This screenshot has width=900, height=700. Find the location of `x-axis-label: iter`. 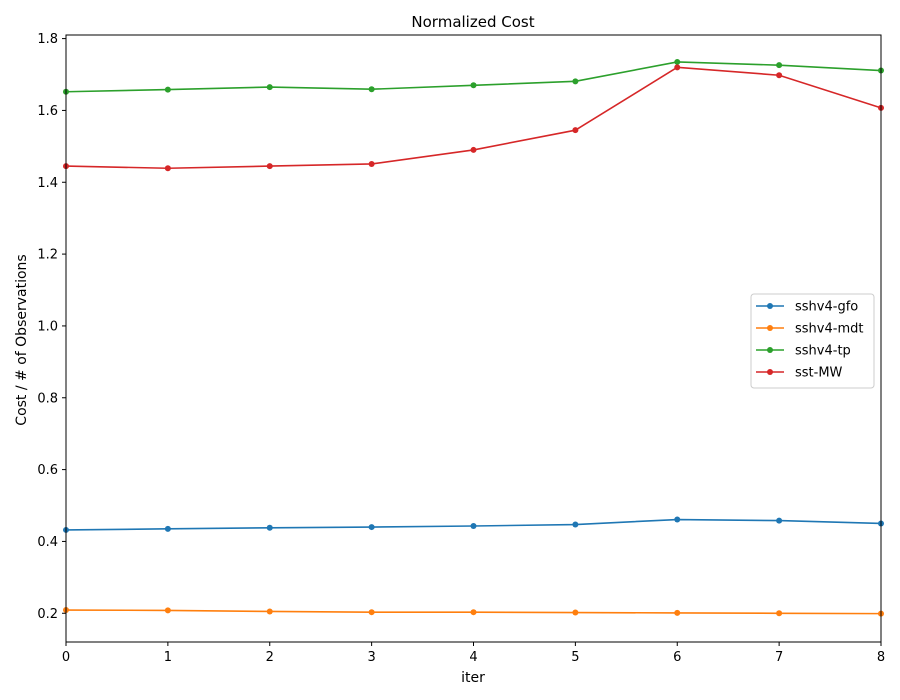

x-axis-label: iter is located at coordinates (473, 678).